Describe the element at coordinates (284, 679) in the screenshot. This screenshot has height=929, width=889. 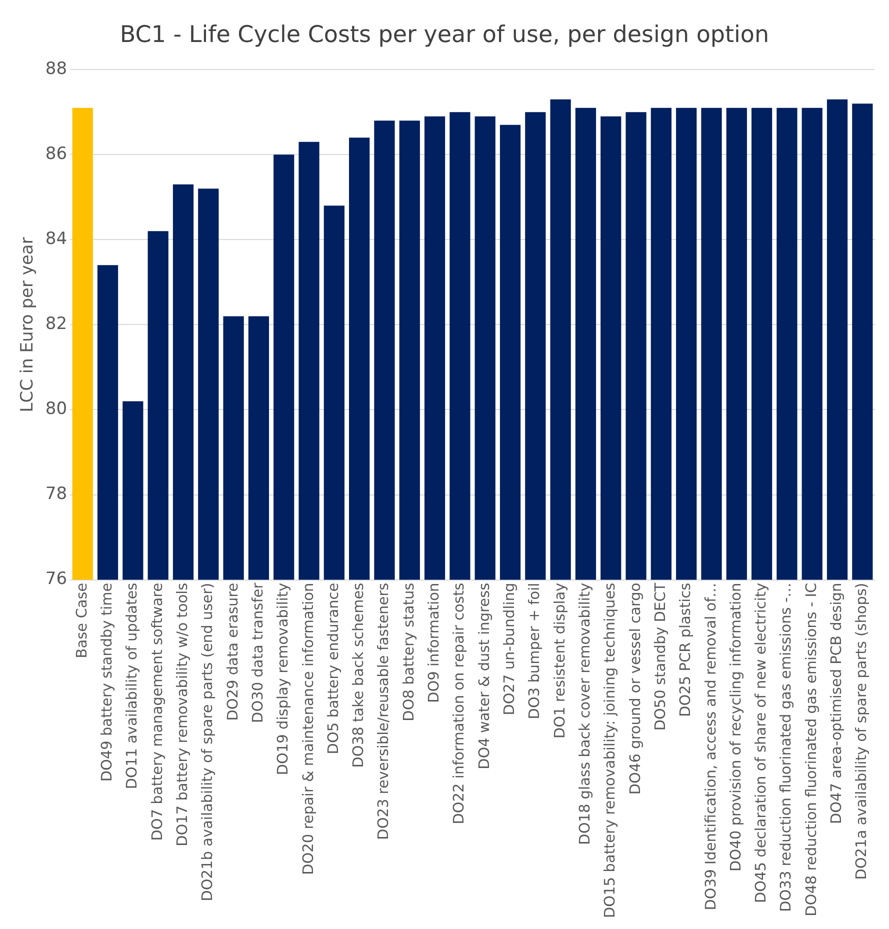
I see `x-tick-label: DO19 display removability` at that location.